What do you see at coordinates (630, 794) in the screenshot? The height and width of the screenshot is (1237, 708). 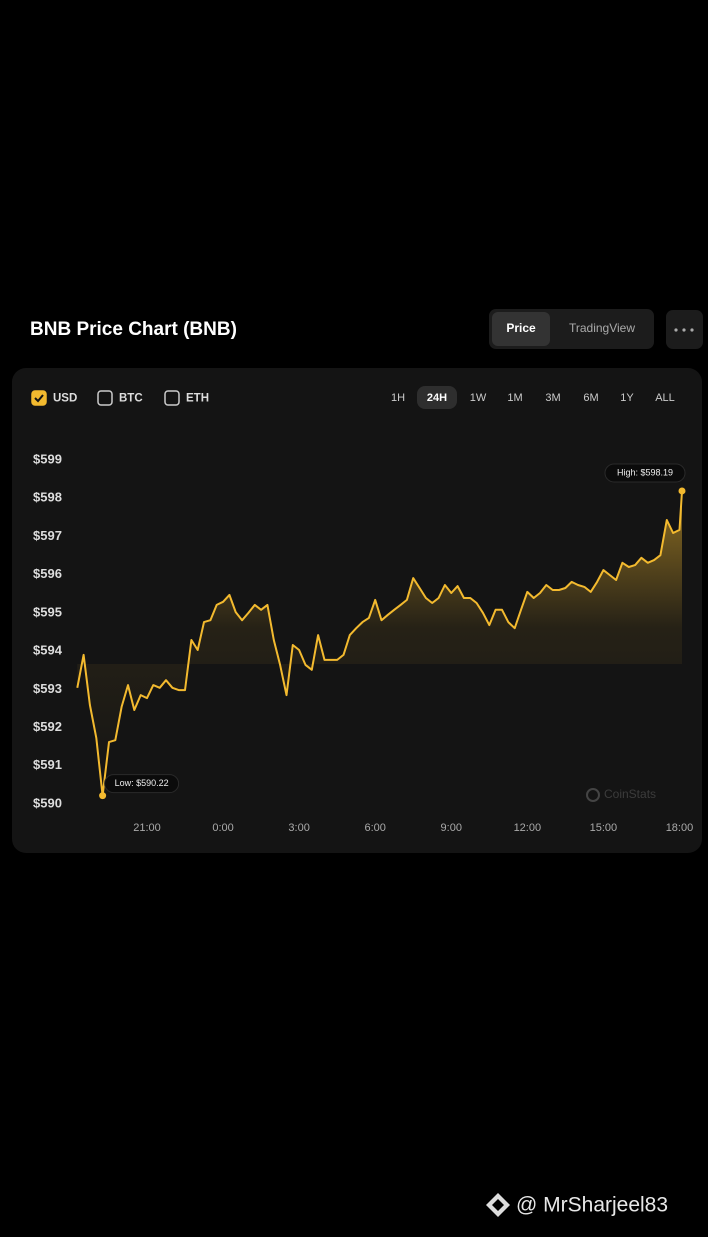 I see `watermark: CoinStats` at bounding box center [630, 794].